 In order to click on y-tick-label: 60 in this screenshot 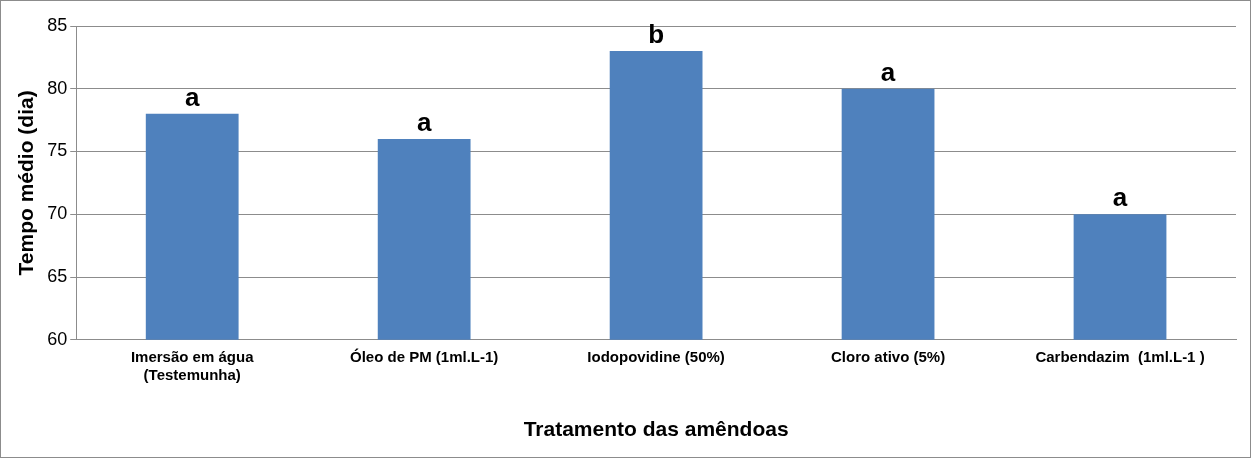, I will do `click(57, 338)`.